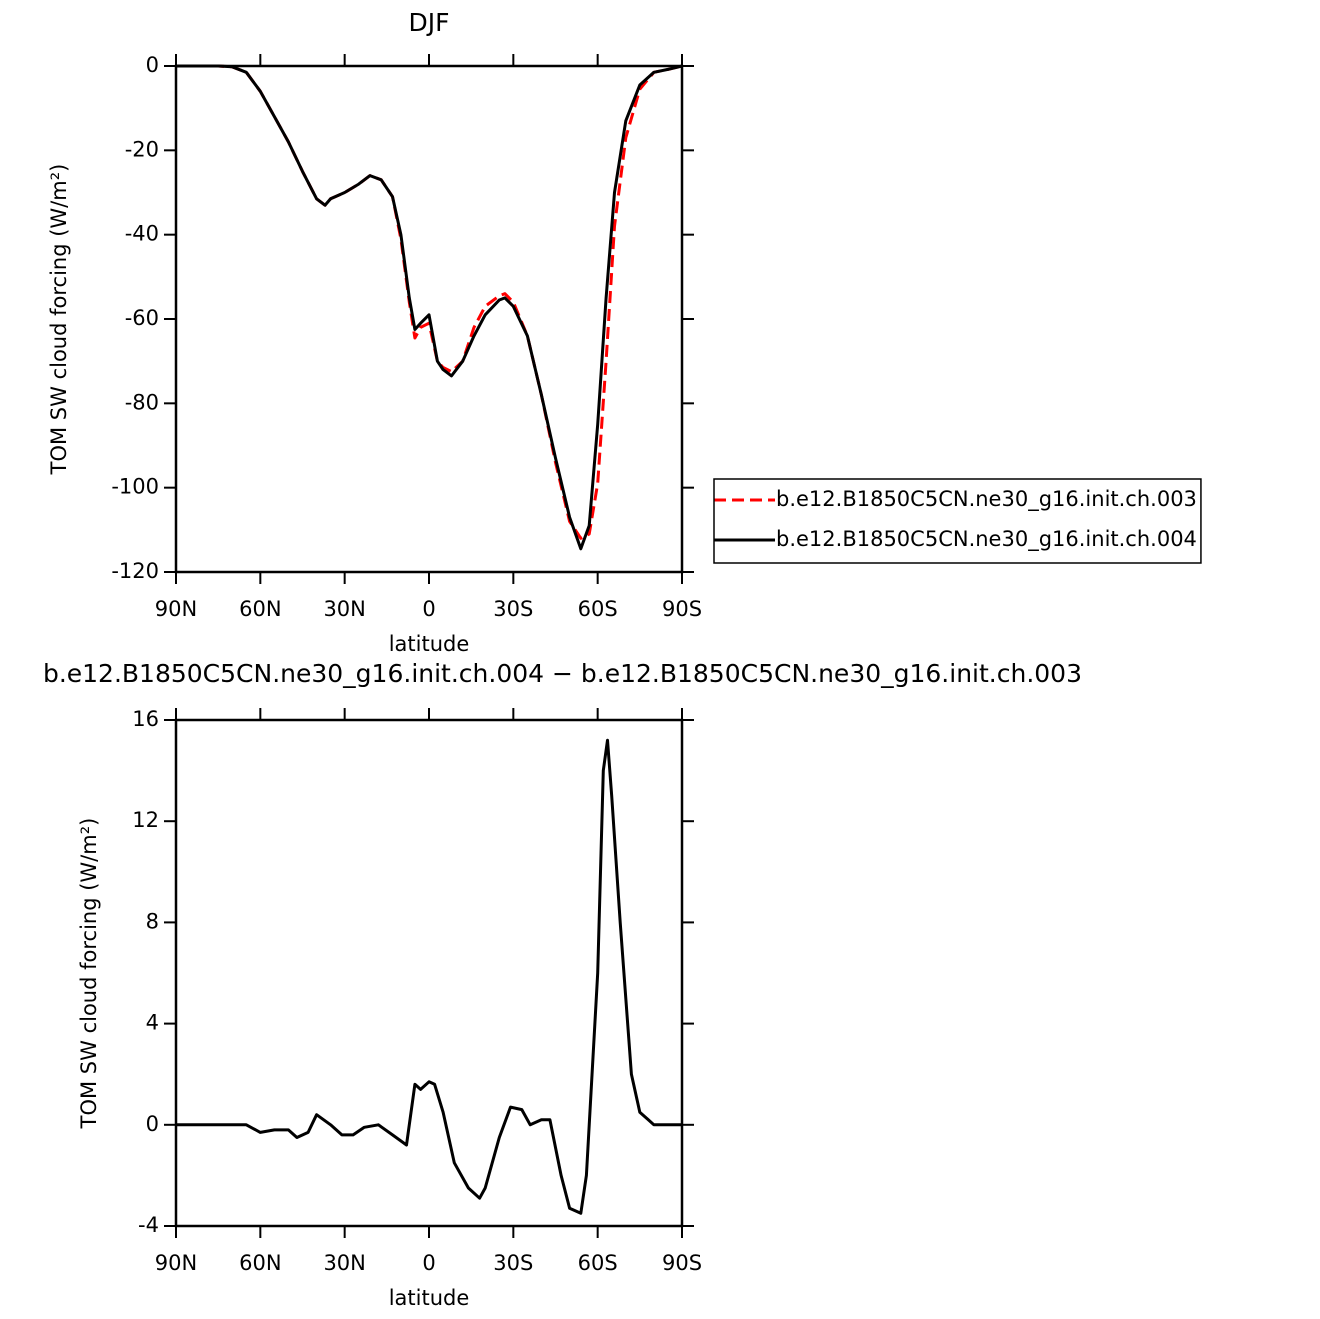  I want to click on y-tick-label: -40, so click(142, 234).